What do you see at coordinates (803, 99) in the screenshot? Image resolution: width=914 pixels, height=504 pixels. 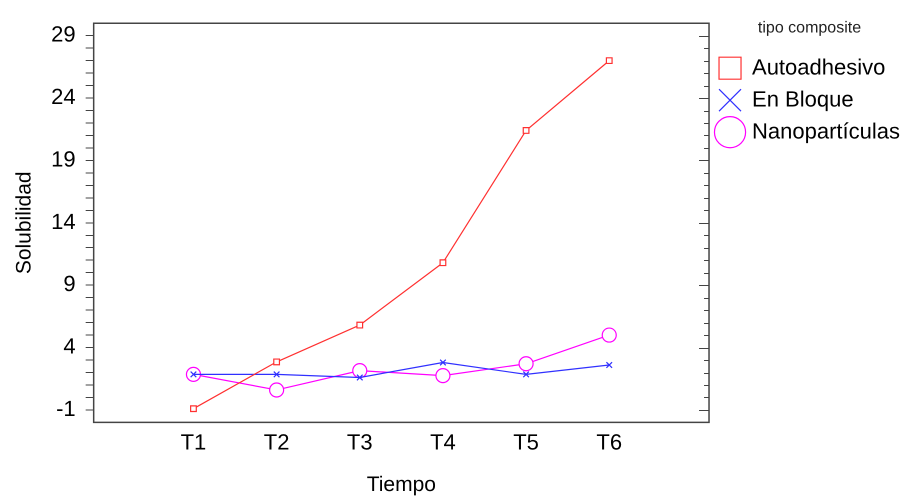 I see `legend-label: En Bloque` at bounding box center [803, 99].